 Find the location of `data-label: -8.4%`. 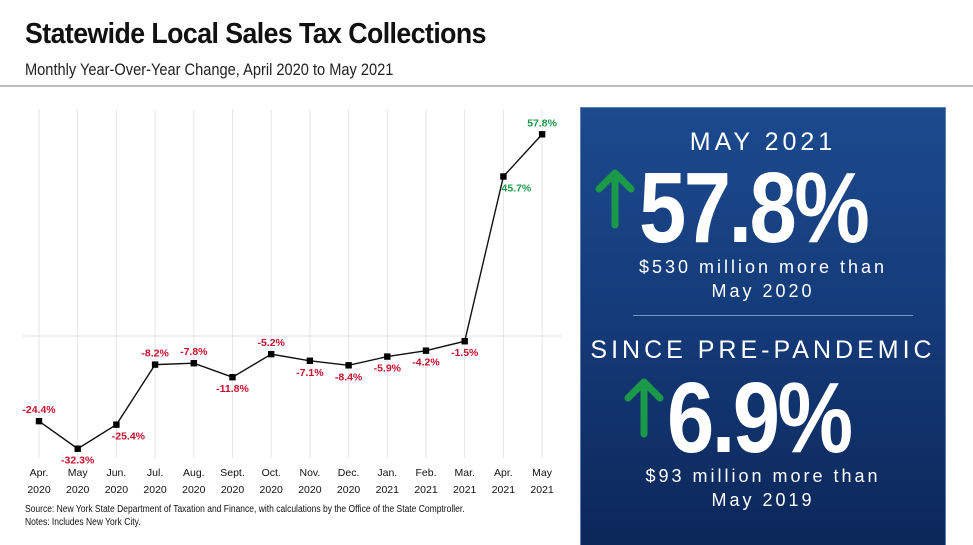

data-label: -8.4% is located at coordinates (349, 377).